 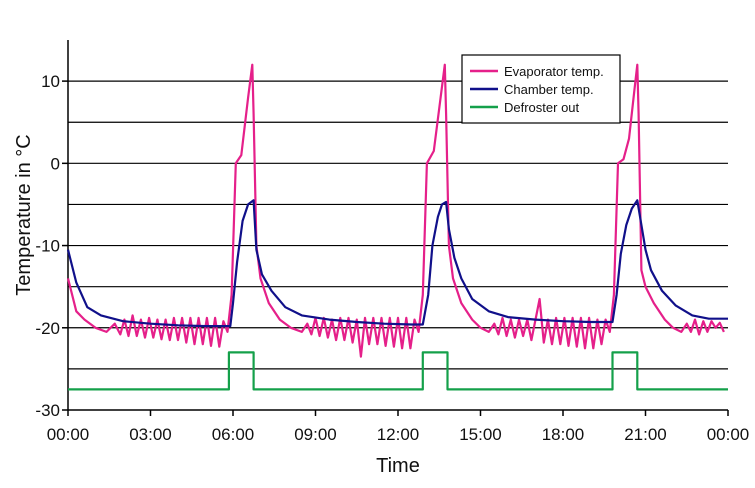 I want to click on x-tick-label-7: 21:00, so click(x=645, y=434).